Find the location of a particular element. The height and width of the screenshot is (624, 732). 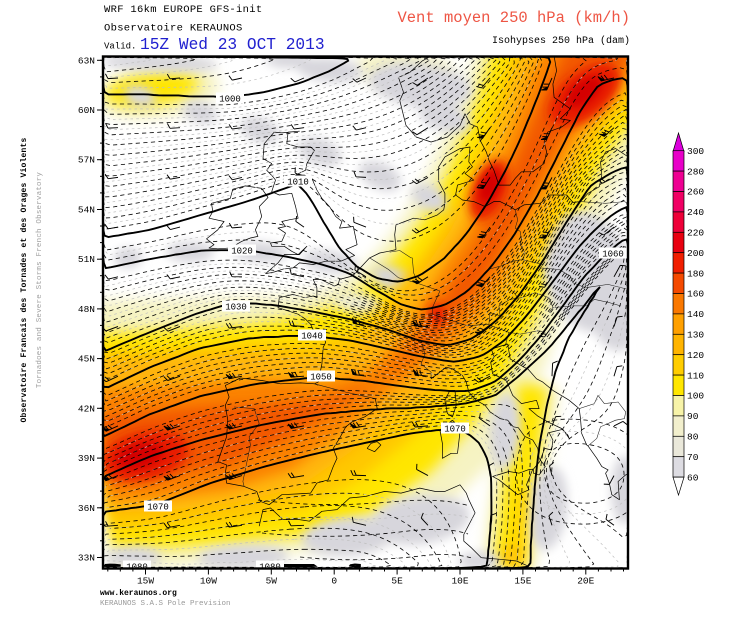

svg-text: 5W is located at coordinates (272, 581).